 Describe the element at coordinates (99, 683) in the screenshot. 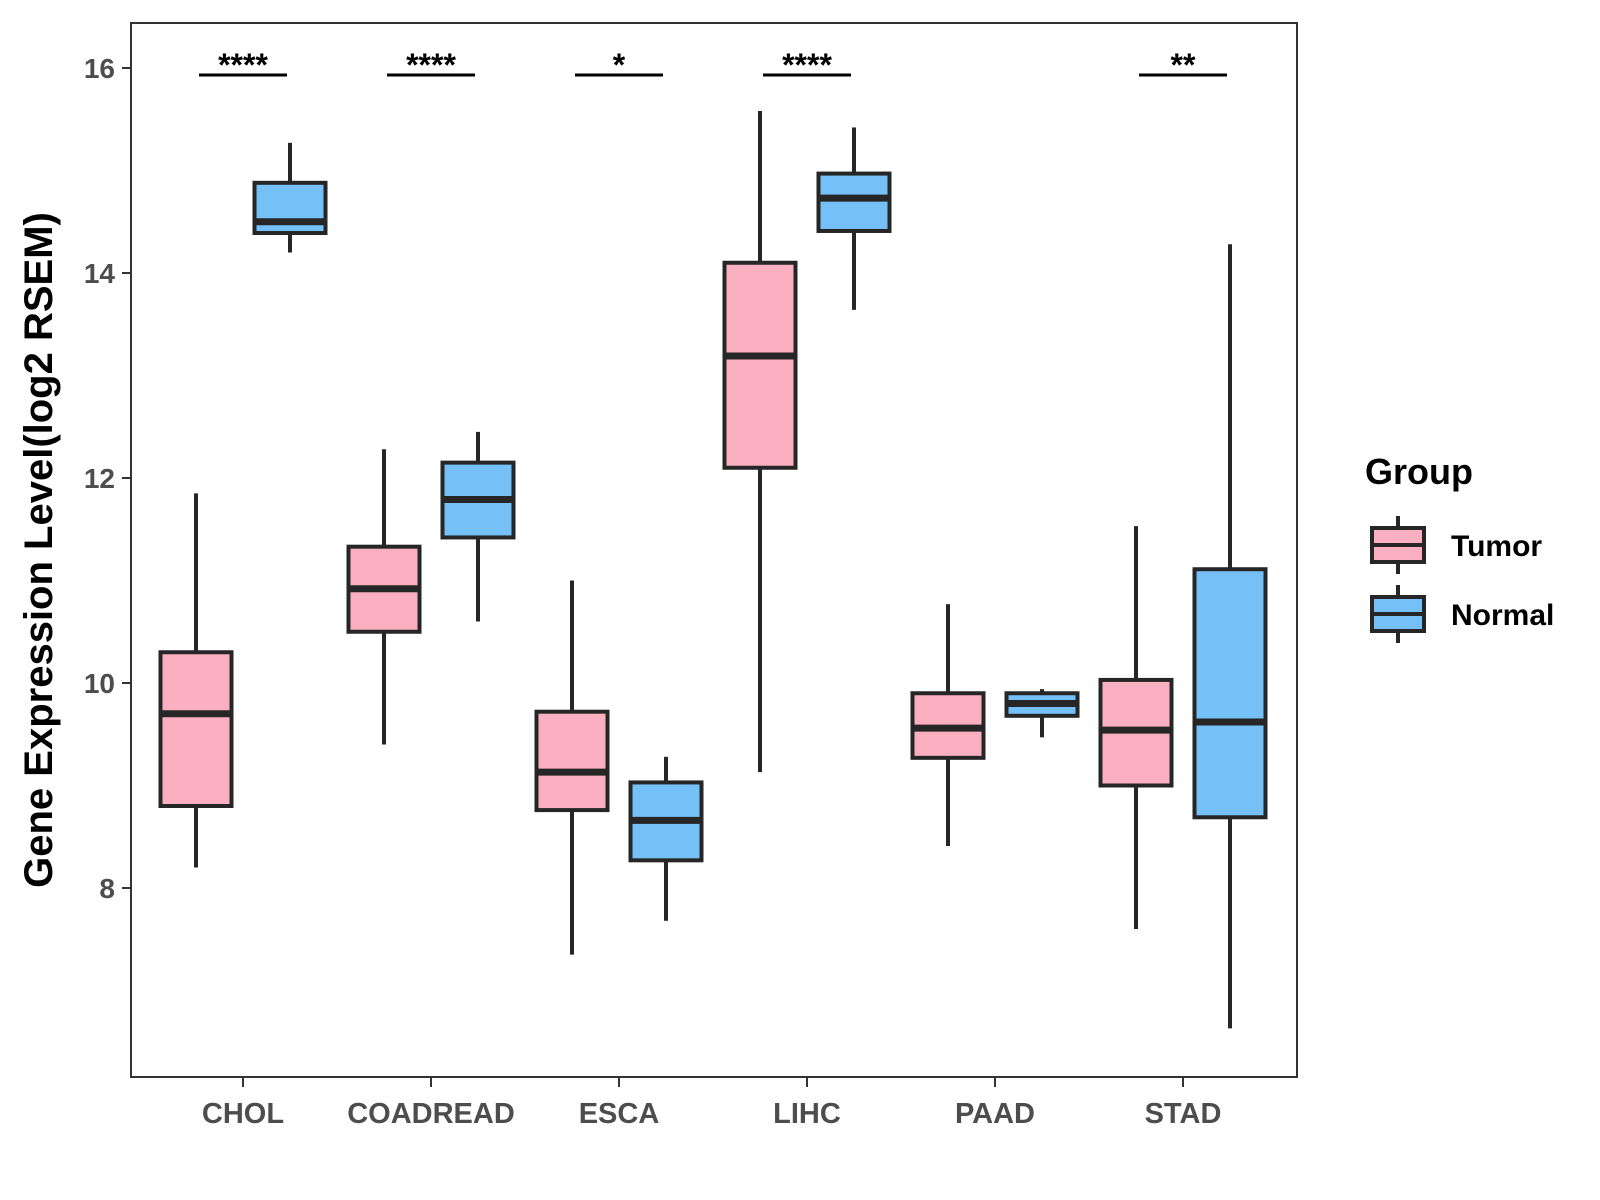

I see `y-tick-label: 10` at that location.